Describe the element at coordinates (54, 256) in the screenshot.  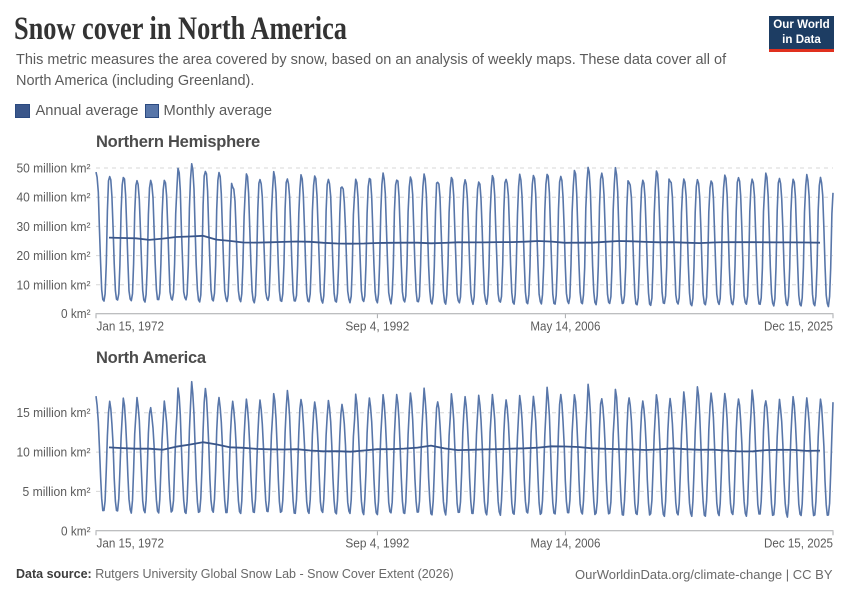
I see `svg-text: 20 million km²` at that location.